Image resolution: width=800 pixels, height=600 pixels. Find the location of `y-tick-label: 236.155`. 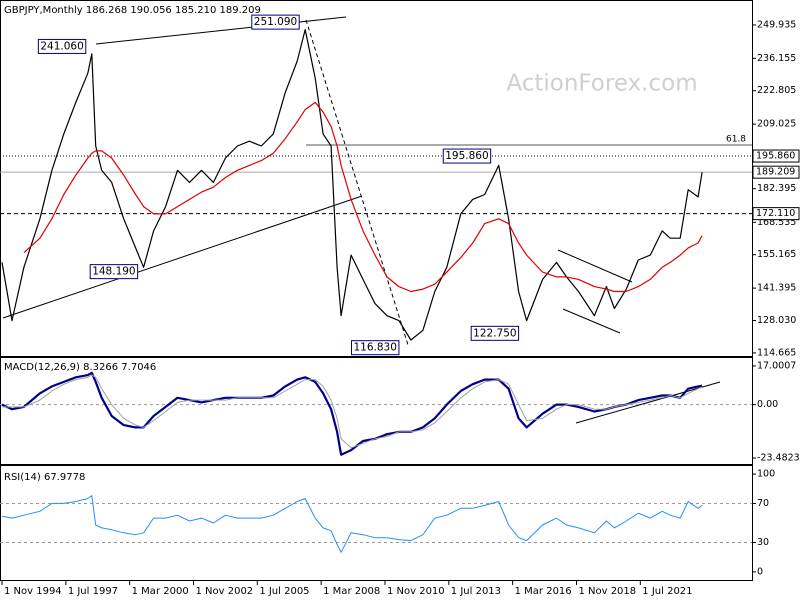

y-tick-label: 236.155 is located at coordinates (776, 58).